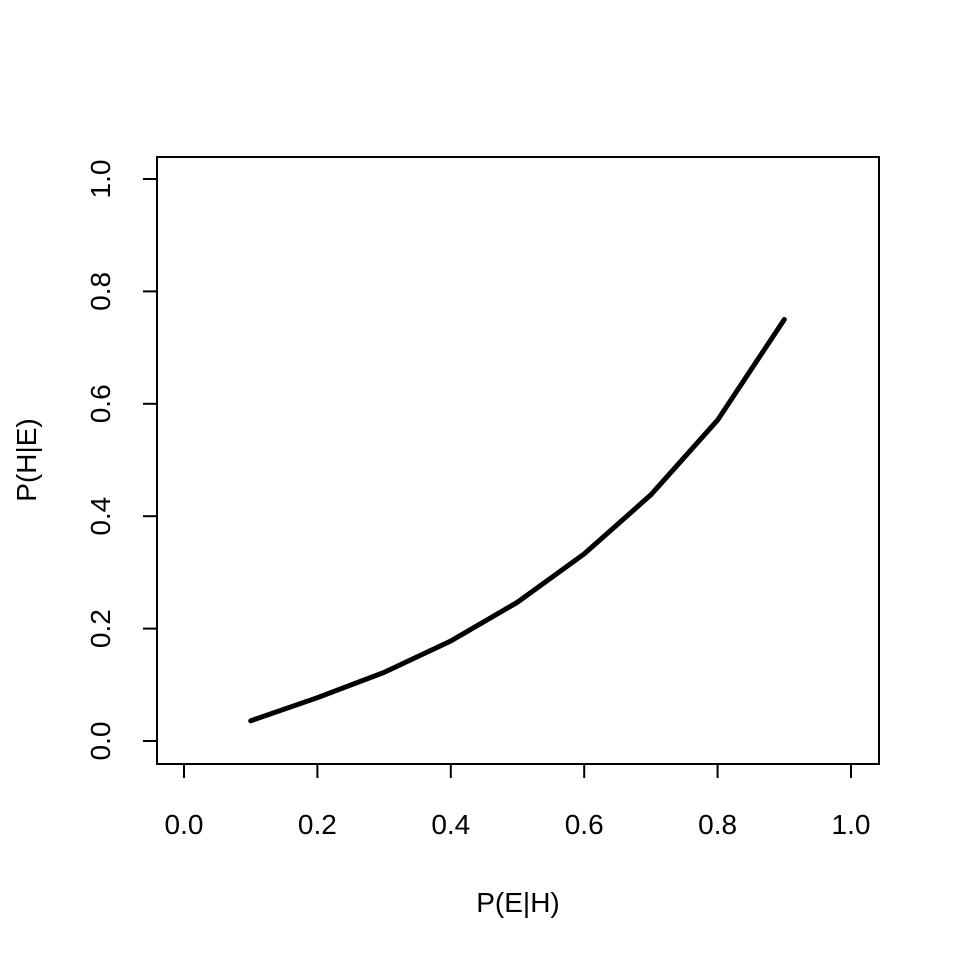 Image resolution: width=960 pixels, height=960 pixels. Describe the element at coordinates (100, 403) in the screenshot. I see `y-tick-label: 0.6` at that location.